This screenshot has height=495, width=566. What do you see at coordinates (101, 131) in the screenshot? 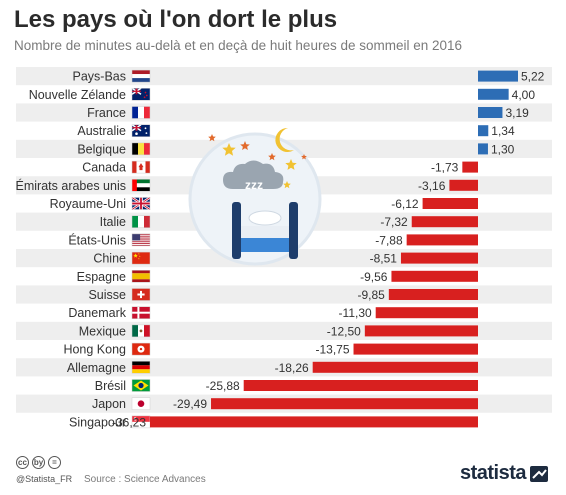
I see `category-label: Australie` at bounding box center [101, 131].